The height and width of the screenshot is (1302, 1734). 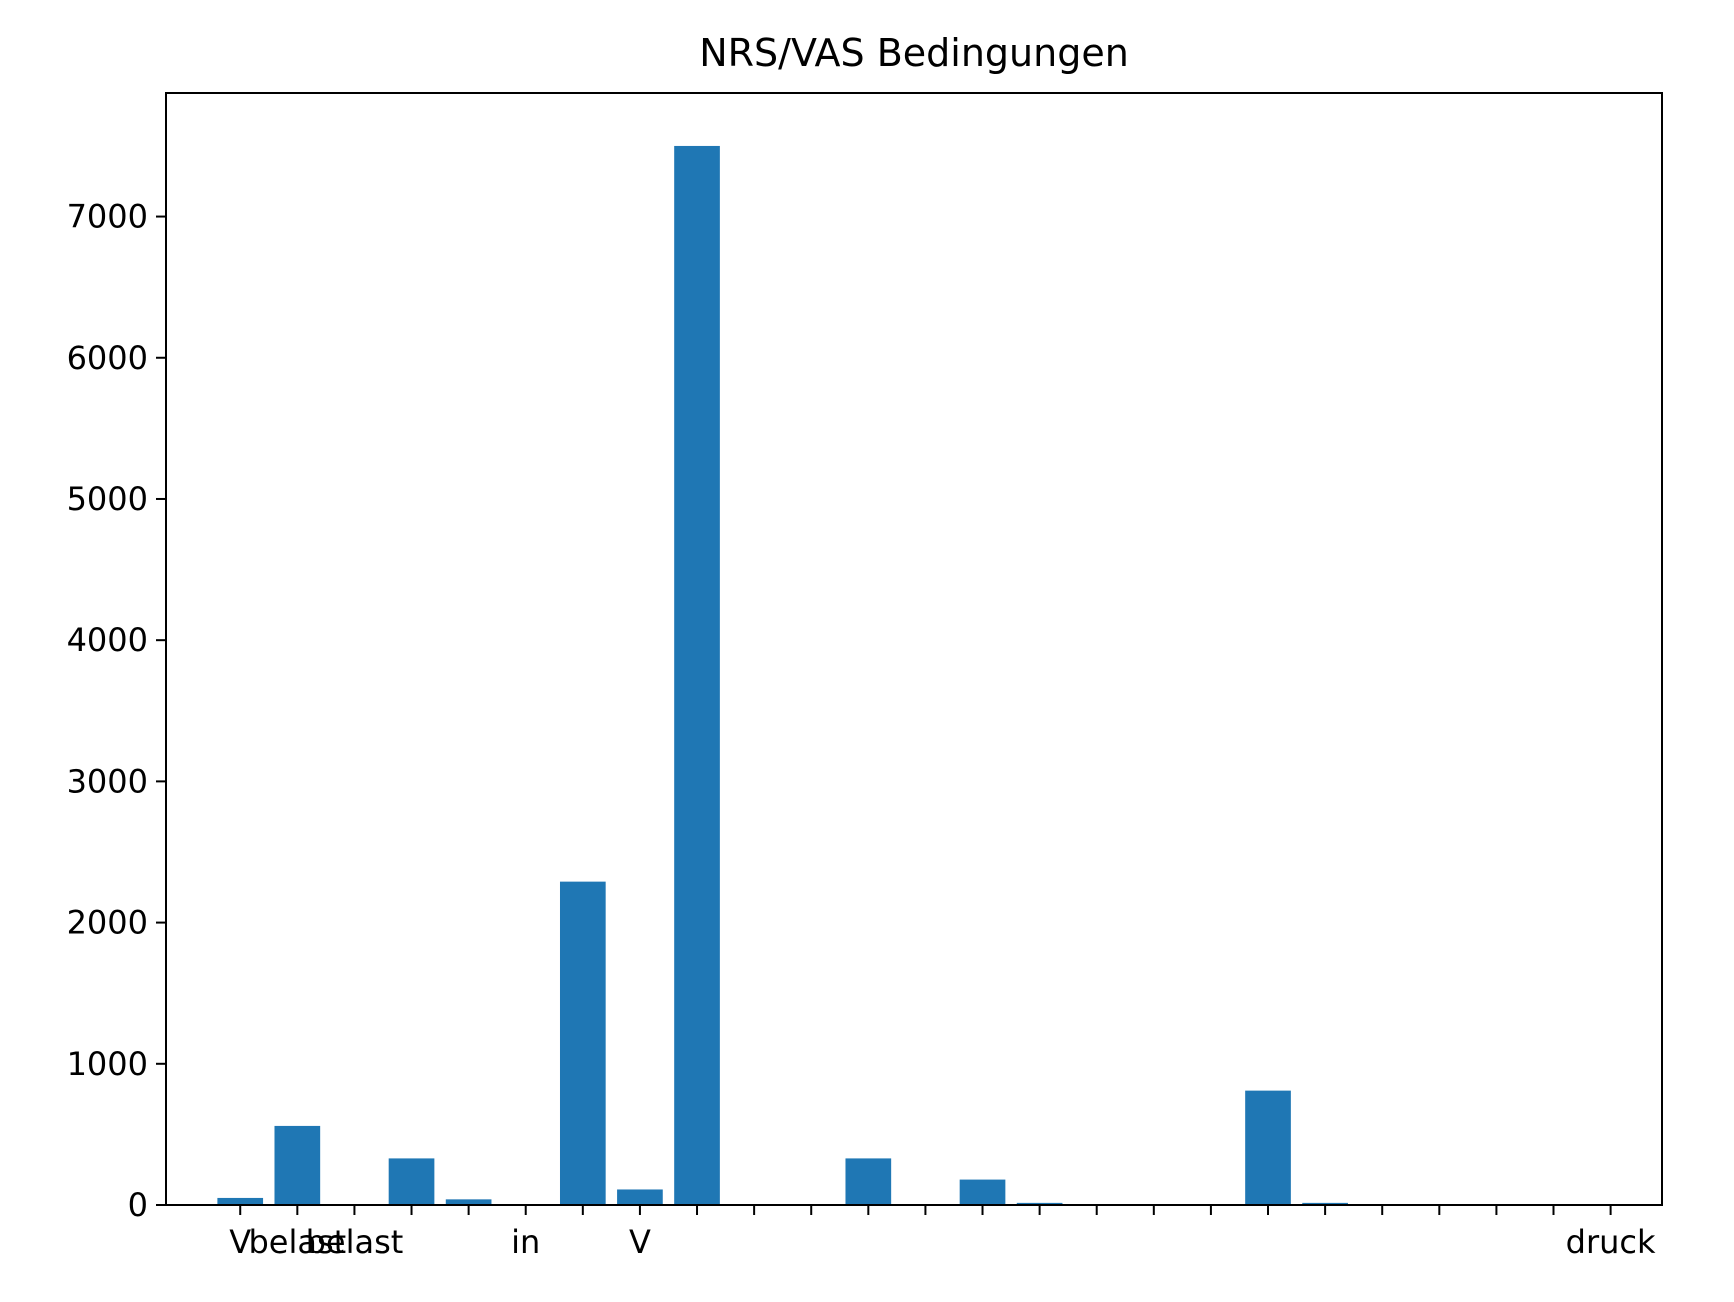 What do you see at coordinates (525, 1242) in the screenshot?
I see `x-tick-label-5: in` at bounding box center [525, 1242].